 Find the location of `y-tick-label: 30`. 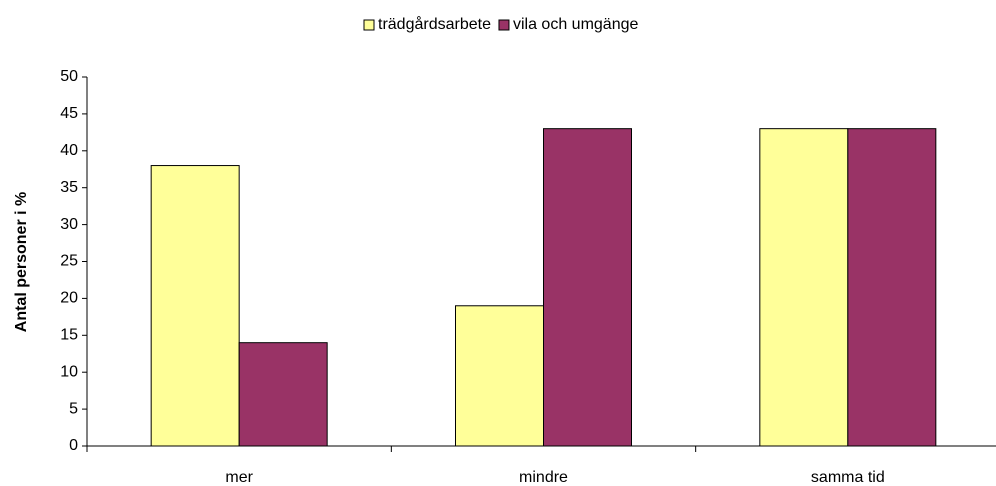

y-tick-label: 30 is located at coordinates (69, 224).